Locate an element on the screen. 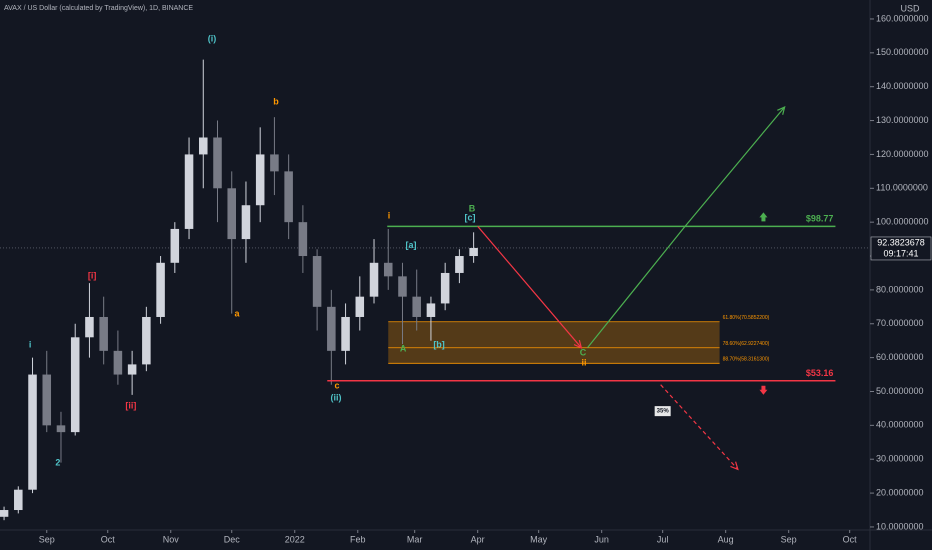 This screenshot has width=932, height=550. fib-label: 78.60%(62.9227400) is located at coordinates (746, 344).